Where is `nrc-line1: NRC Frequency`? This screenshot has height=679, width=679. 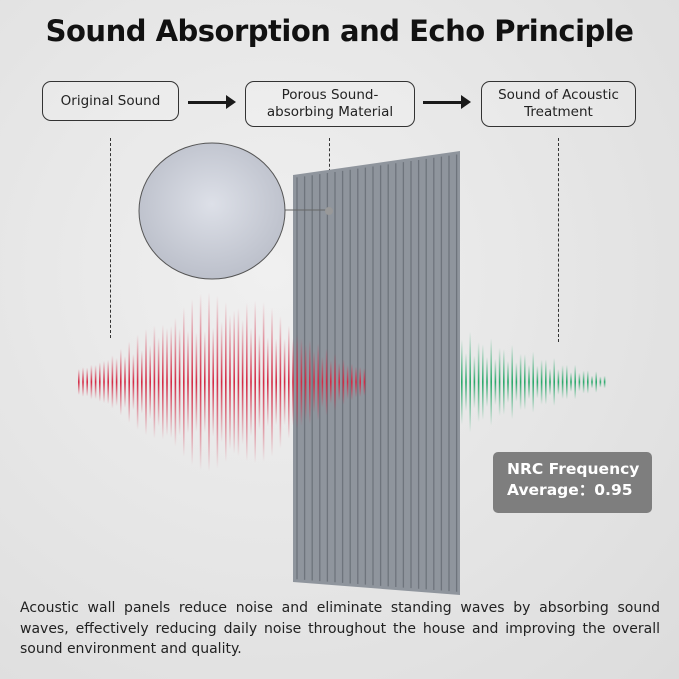
nrc-line1: NRC Frequency is located at coordinates (573, 469).